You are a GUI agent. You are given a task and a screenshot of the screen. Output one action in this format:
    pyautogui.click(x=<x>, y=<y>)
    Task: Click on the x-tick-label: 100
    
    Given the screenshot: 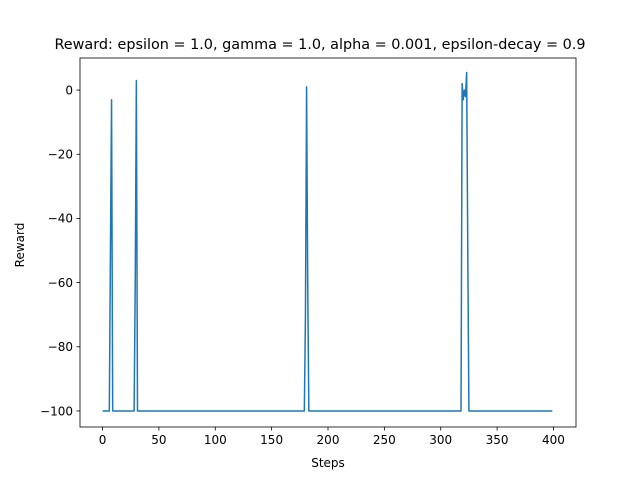 What is the action you would take?
    pyautogui.click(x=215, y=440)
    